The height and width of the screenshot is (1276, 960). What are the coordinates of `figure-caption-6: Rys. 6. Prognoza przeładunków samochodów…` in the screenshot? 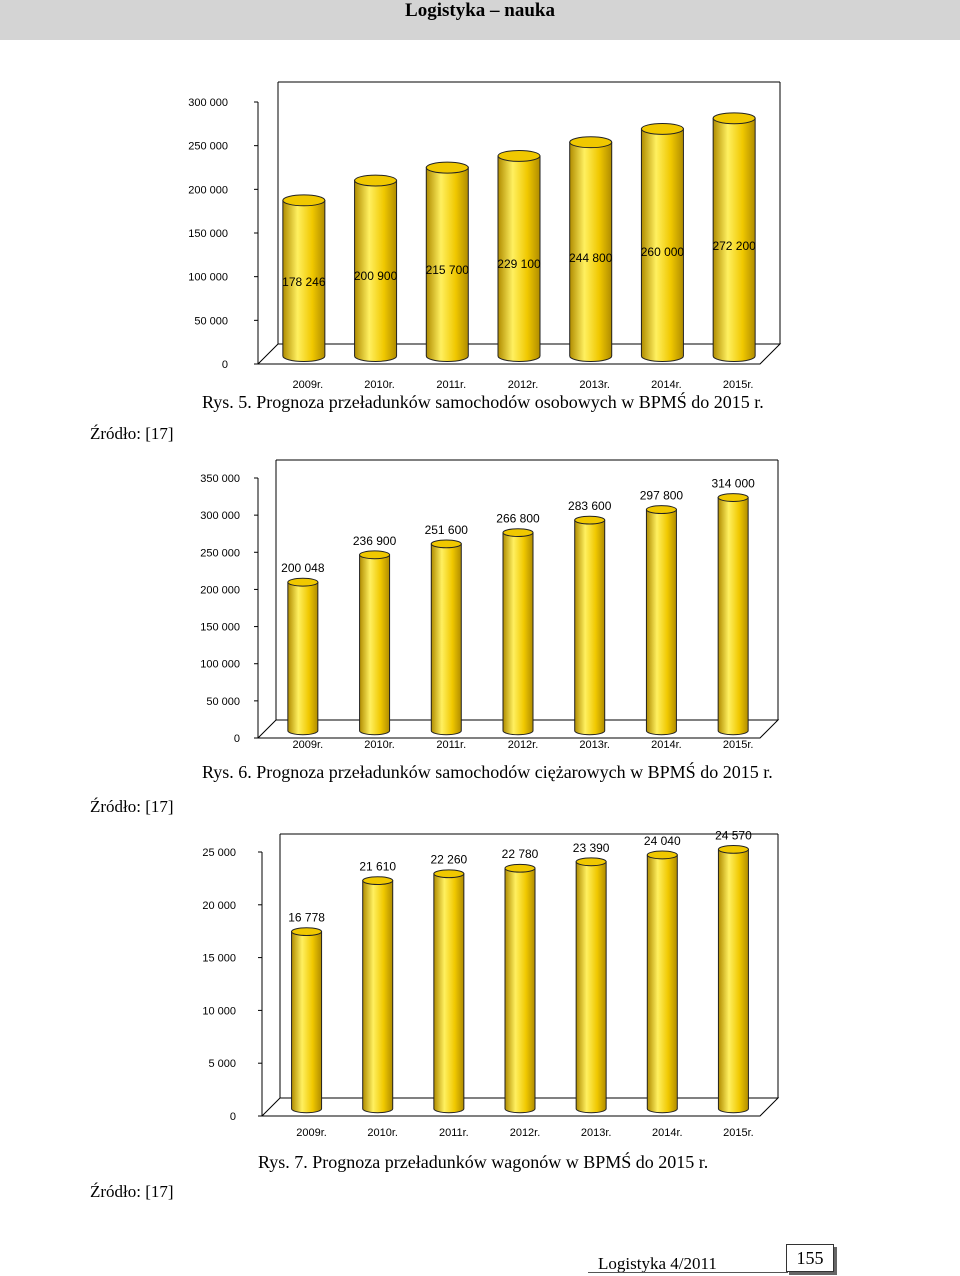 It's located at (487, 772).